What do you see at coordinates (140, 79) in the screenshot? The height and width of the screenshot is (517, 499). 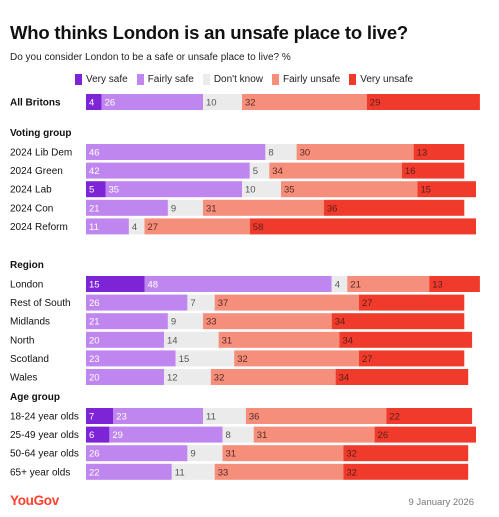 I see `legend-swatch-fairly-safe` at bounding box center [140, 79].